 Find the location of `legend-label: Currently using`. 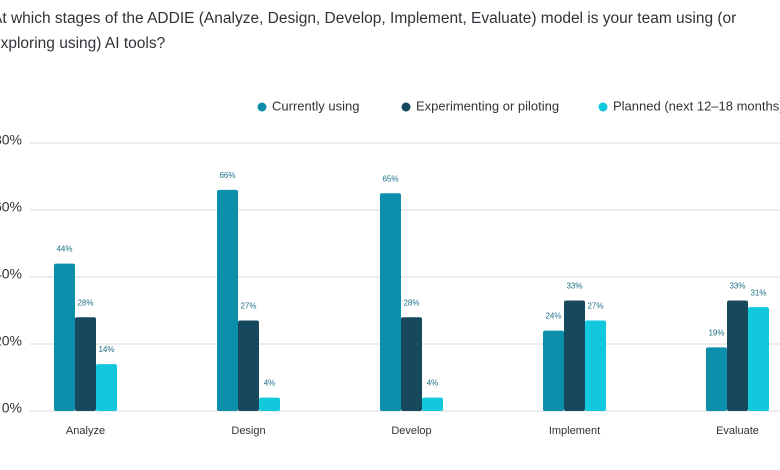

legend-label: Currently using is located at coordinates (315, 105).